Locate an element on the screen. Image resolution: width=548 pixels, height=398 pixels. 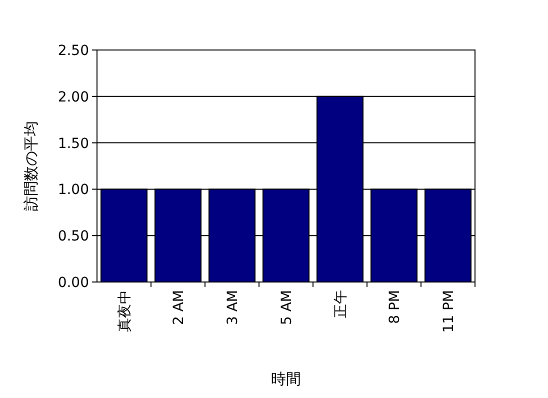
x-tick-label: 11 PM is located at coordinates (449, 311).